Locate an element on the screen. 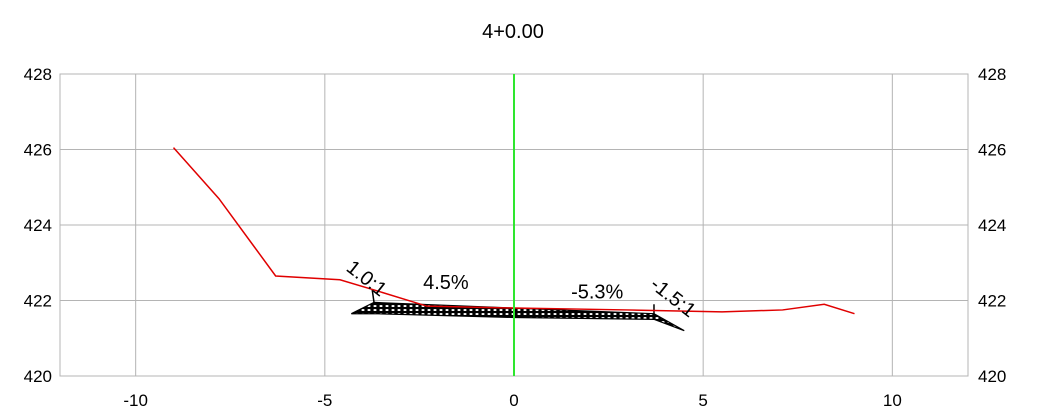  x-tick-label: 5 is located at coordinates (702, 400).